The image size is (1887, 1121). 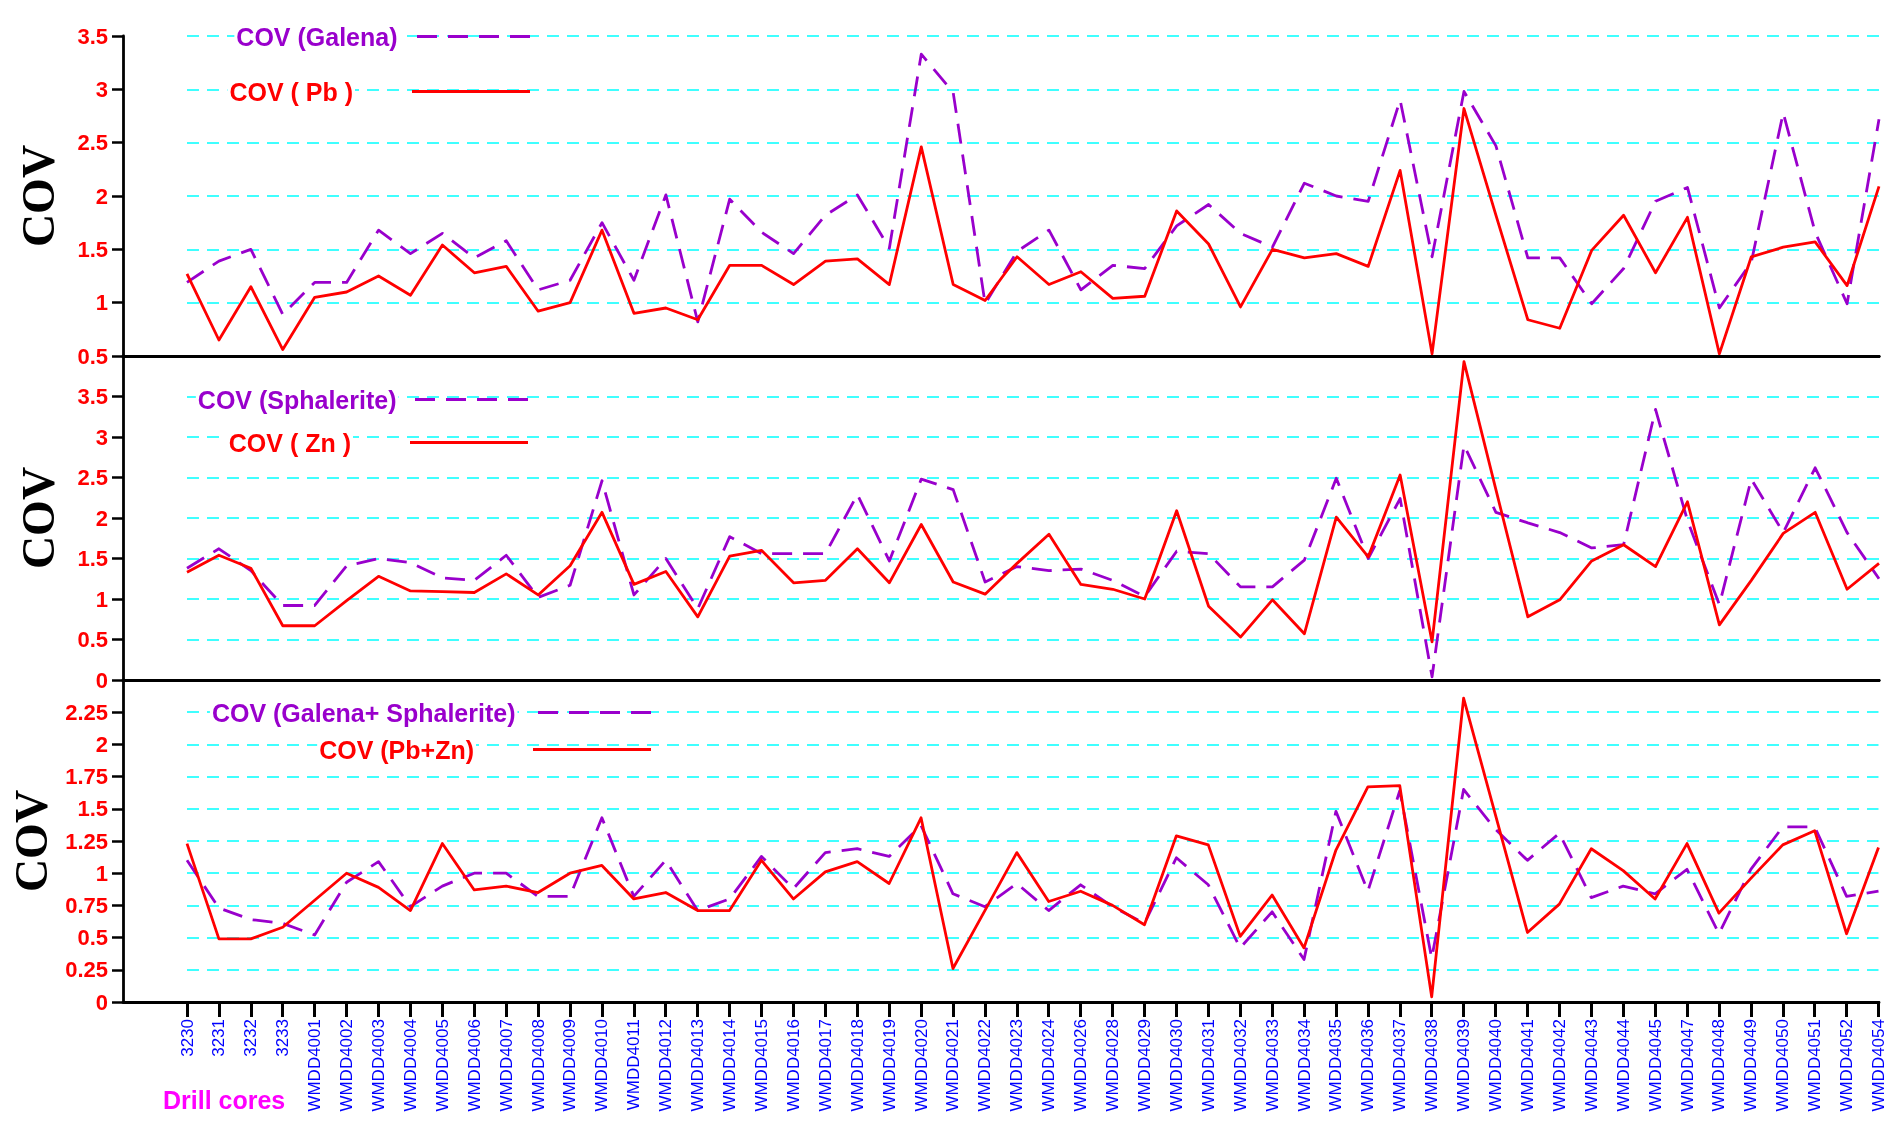 I want to click on x-tick-label: WMDD4007, so click(x=506, y=1065).